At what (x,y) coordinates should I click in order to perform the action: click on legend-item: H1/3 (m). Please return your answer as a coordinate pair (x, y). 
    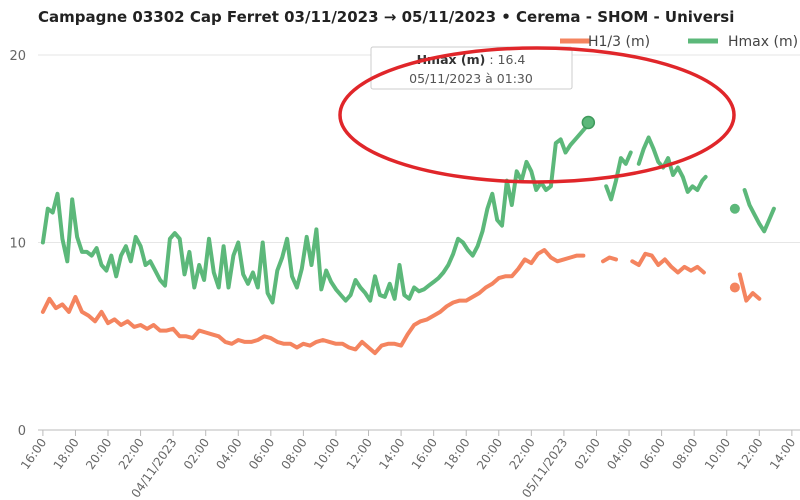
    Looking at the image, I should click on (605, 42).